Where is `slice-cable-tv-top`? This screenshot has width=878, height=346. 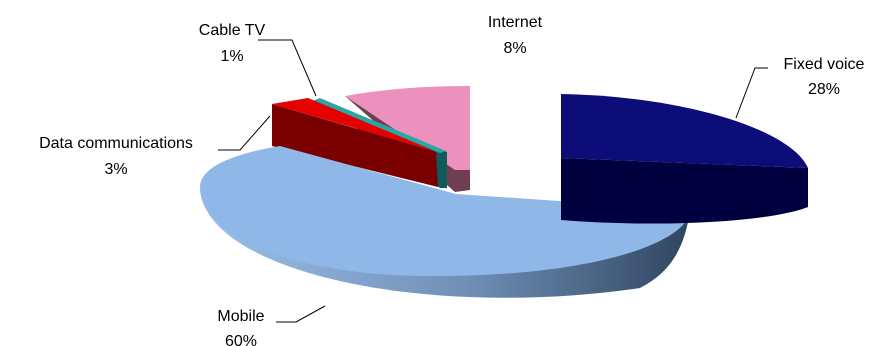
slice-cable-tv-top is located at coordinates (379, 125).